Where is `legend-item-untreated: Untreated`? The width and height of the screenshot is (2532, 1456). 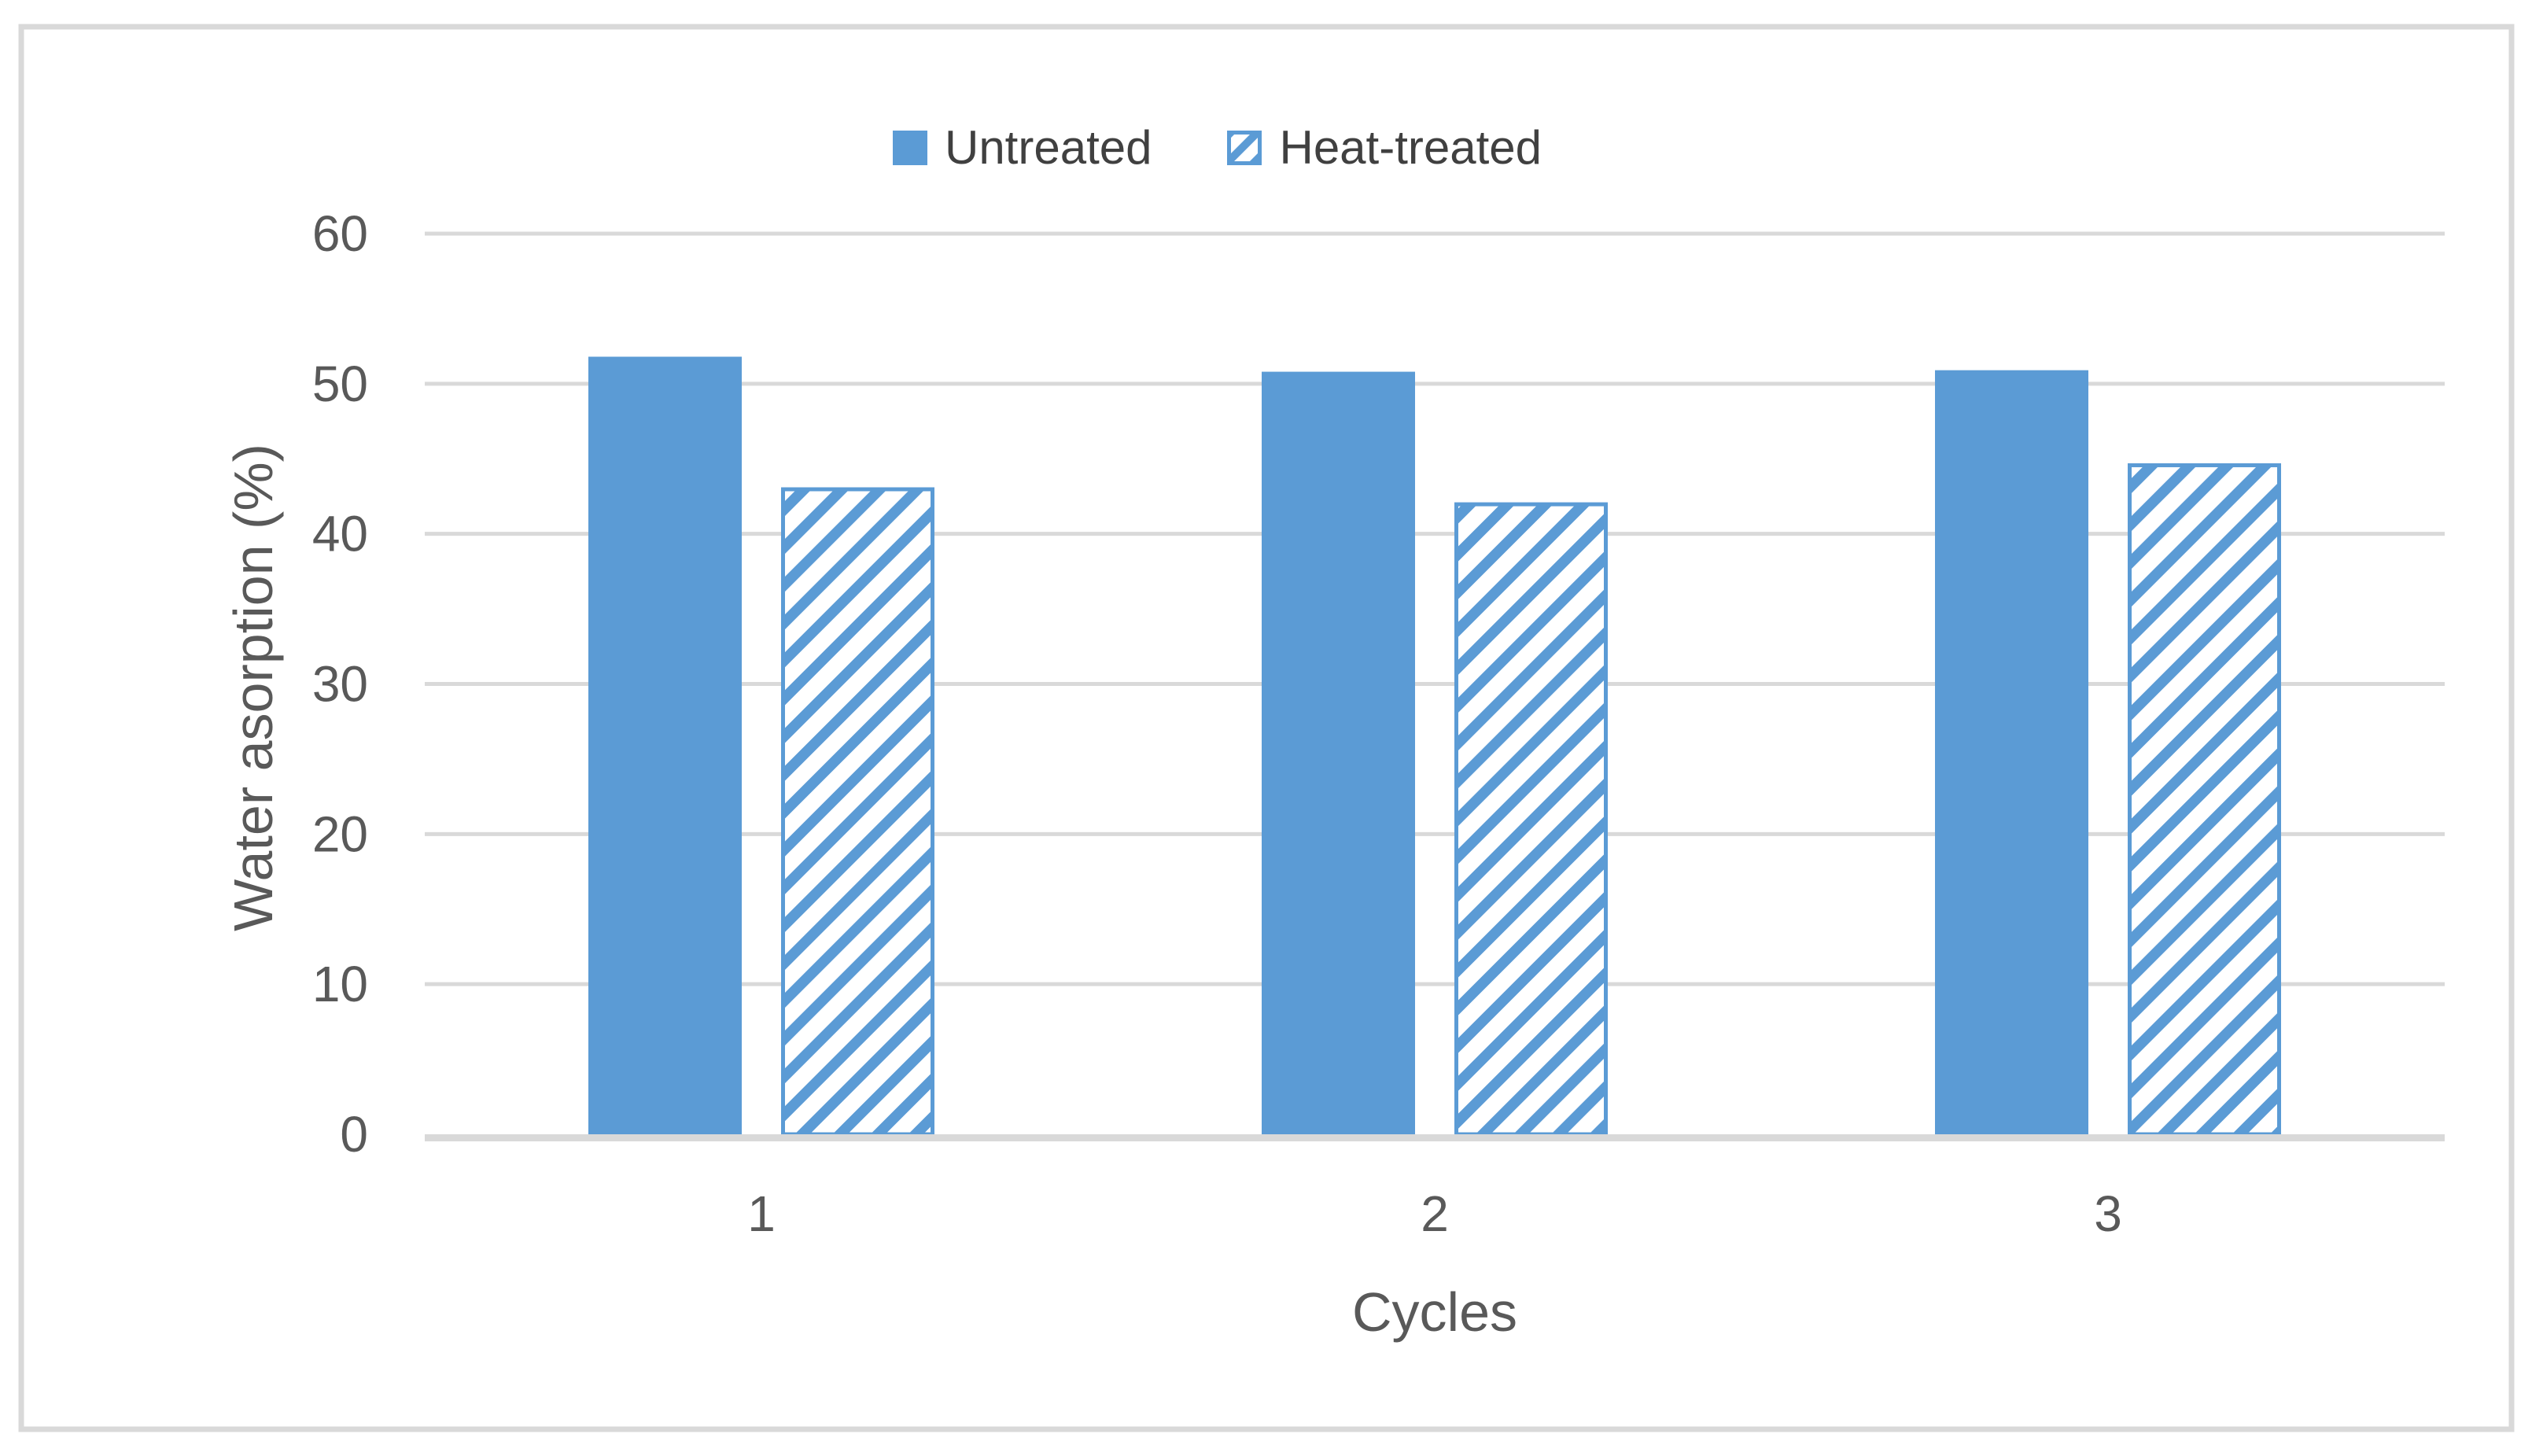 legend-item-untreated: Untreated is located at coordinates (1022, 147).